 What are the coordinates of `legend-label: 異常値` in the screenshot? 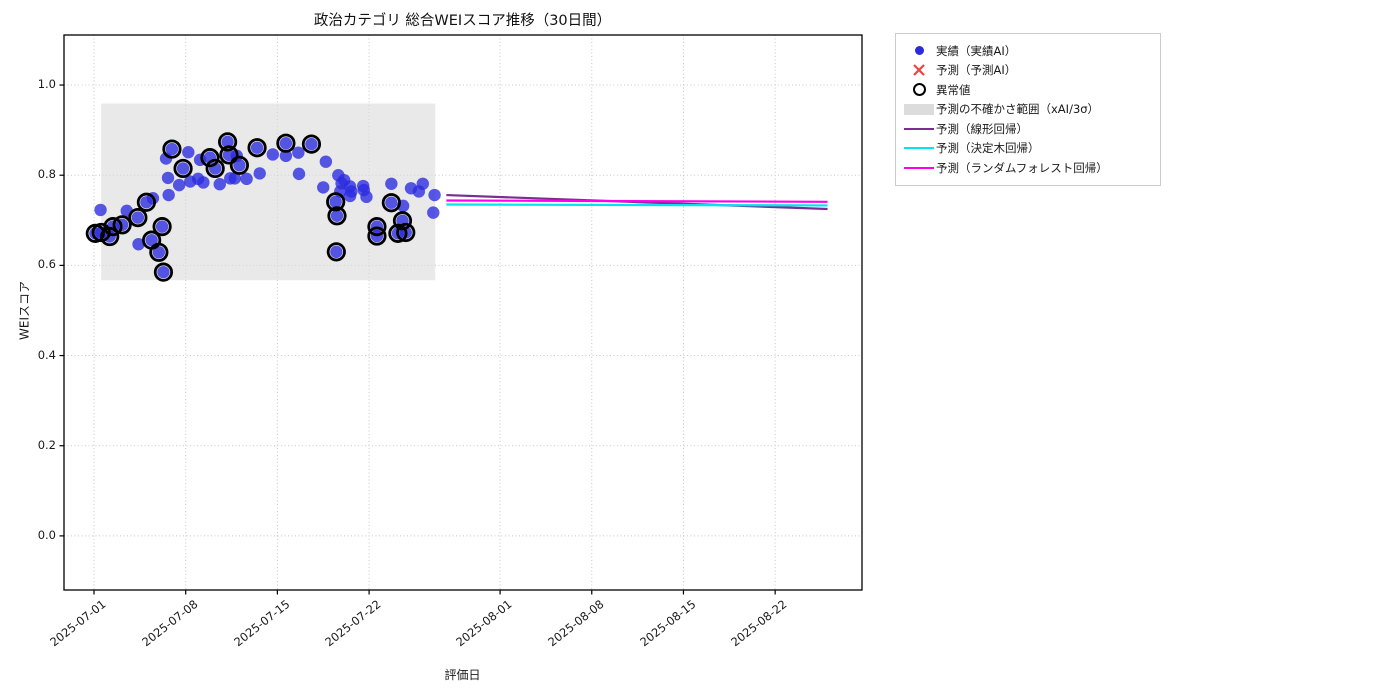 It's located at (953, 89).